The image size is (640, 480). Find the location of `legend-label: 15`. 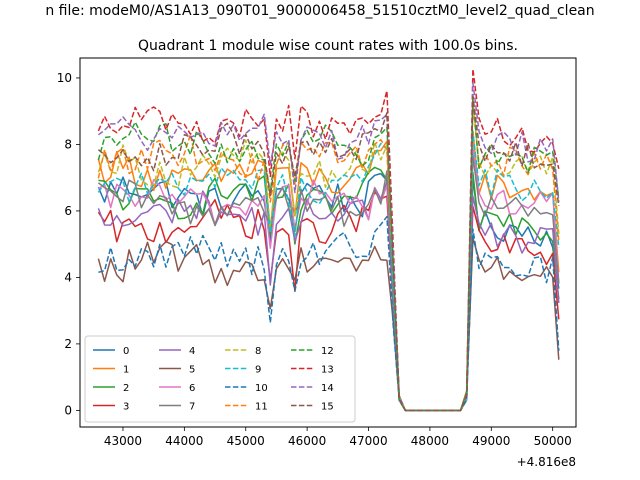

legend-label: 15 is located at coordinates (327, 407).